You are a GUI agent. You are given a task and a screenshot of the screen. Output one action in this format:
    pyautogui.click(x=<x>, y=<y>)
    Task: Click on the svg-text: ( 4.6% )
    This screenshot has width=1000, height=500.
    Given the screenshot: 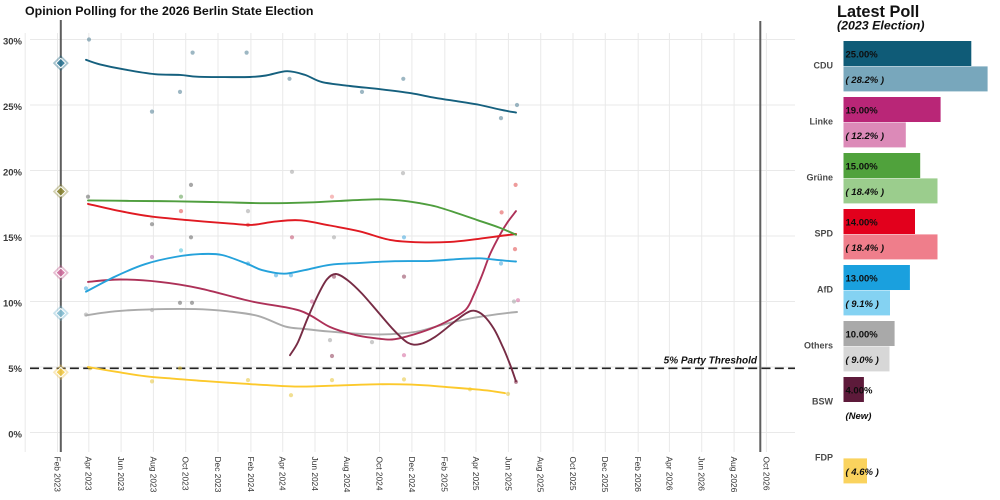 What is the action you would take?
    pyautogui.click(x=862, y=472)
    